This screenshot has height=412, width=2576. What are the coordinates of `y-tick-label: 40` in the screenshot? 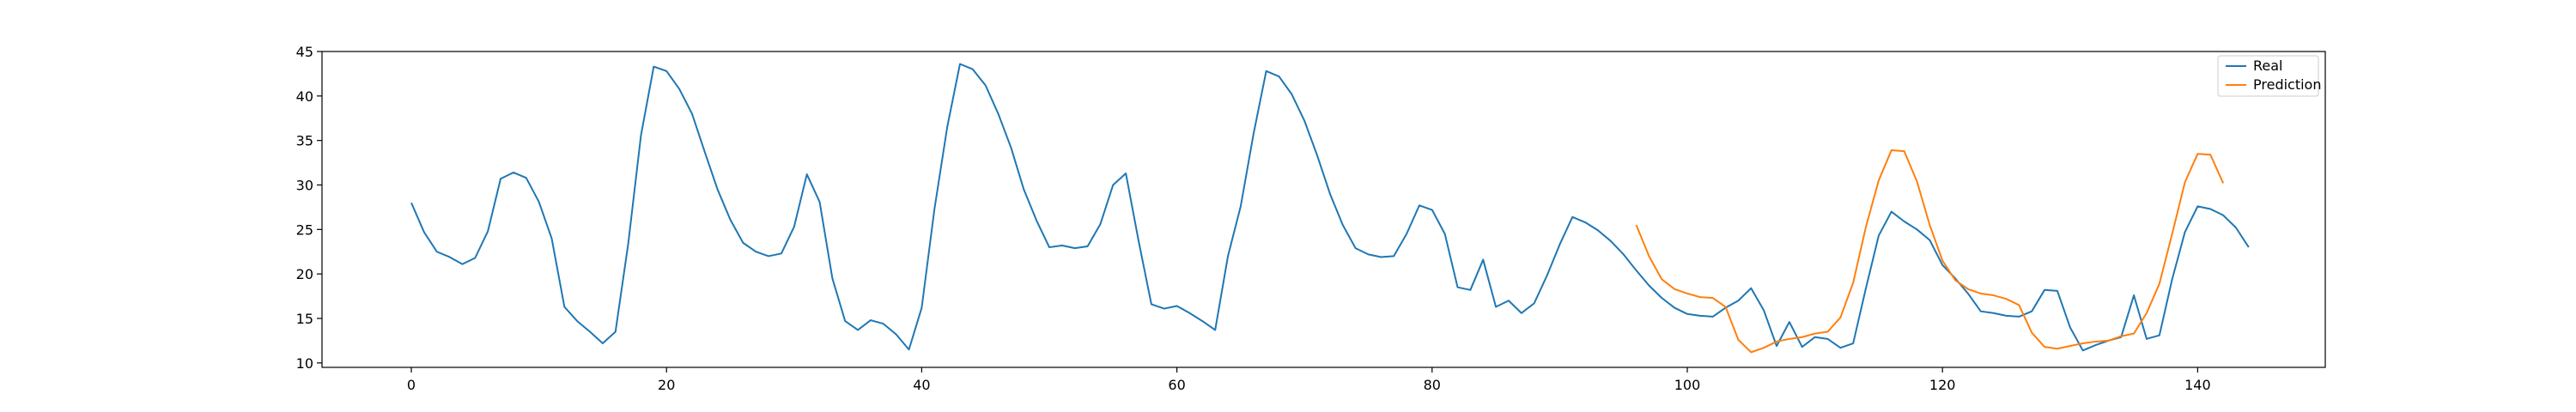 It's located at (304, 96).